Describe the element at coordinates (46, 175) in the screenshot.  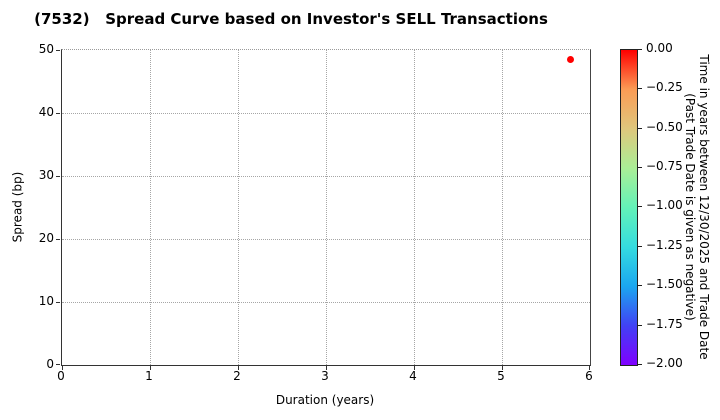
I see `y-tick-label: 30` at that location.